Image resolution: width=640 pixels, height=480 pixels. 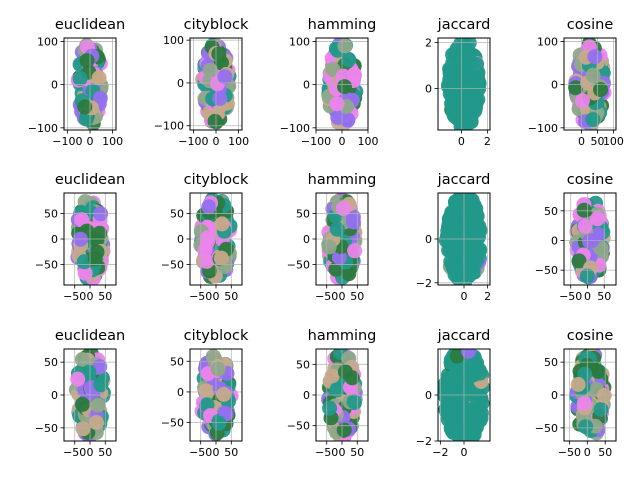 What do you see at coordinates (440, 452) in the screenshot?
I see `x-tick-label: −2` at bounding box center [440, 452].